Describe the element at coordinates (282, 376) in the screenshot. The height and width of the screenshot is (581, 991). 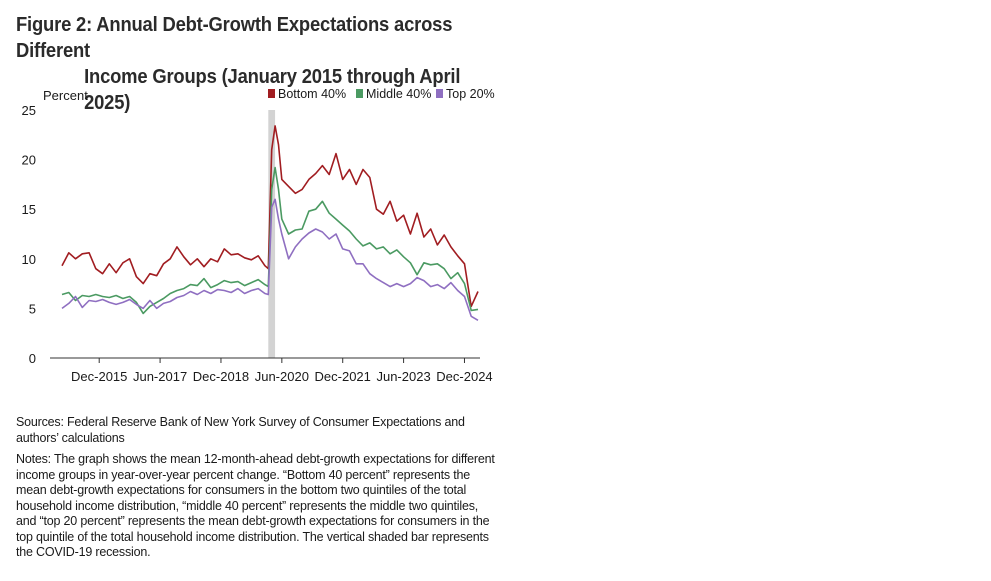
I see `x-tick-label: Jun-2020` at that location.